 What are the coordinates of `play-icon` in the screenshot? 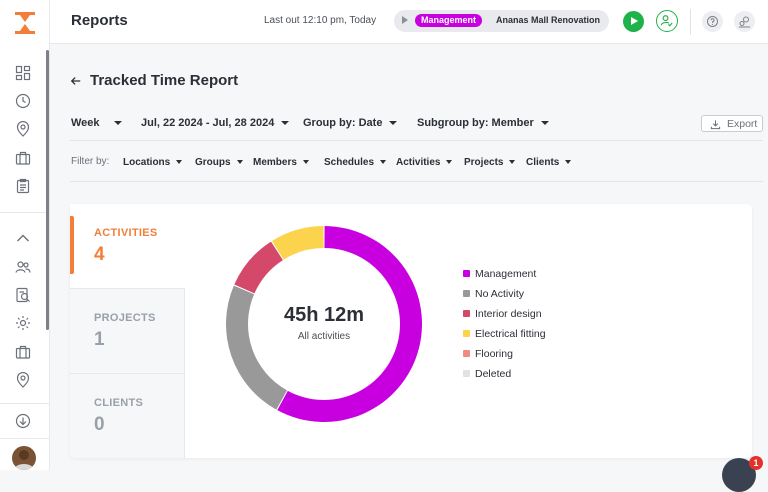 It's located at (633, 21).